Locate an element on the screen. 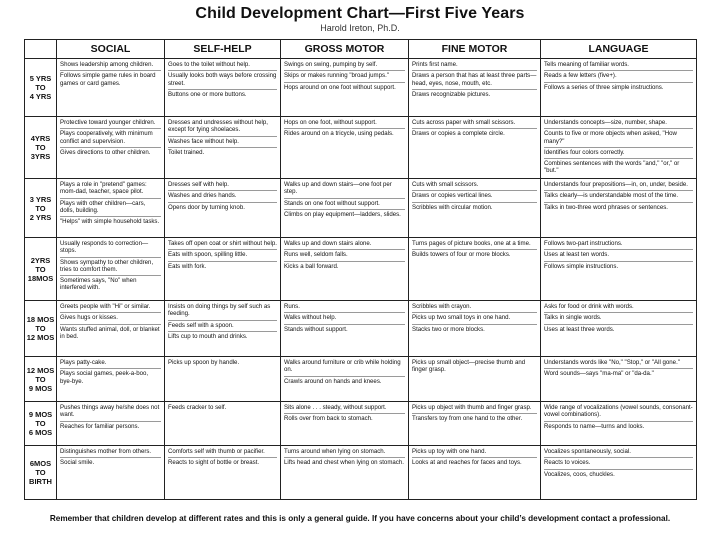 The image size is (720, 540). social-milestone: "Helps" with simple household tasks. is located at coordinates (110, 222).